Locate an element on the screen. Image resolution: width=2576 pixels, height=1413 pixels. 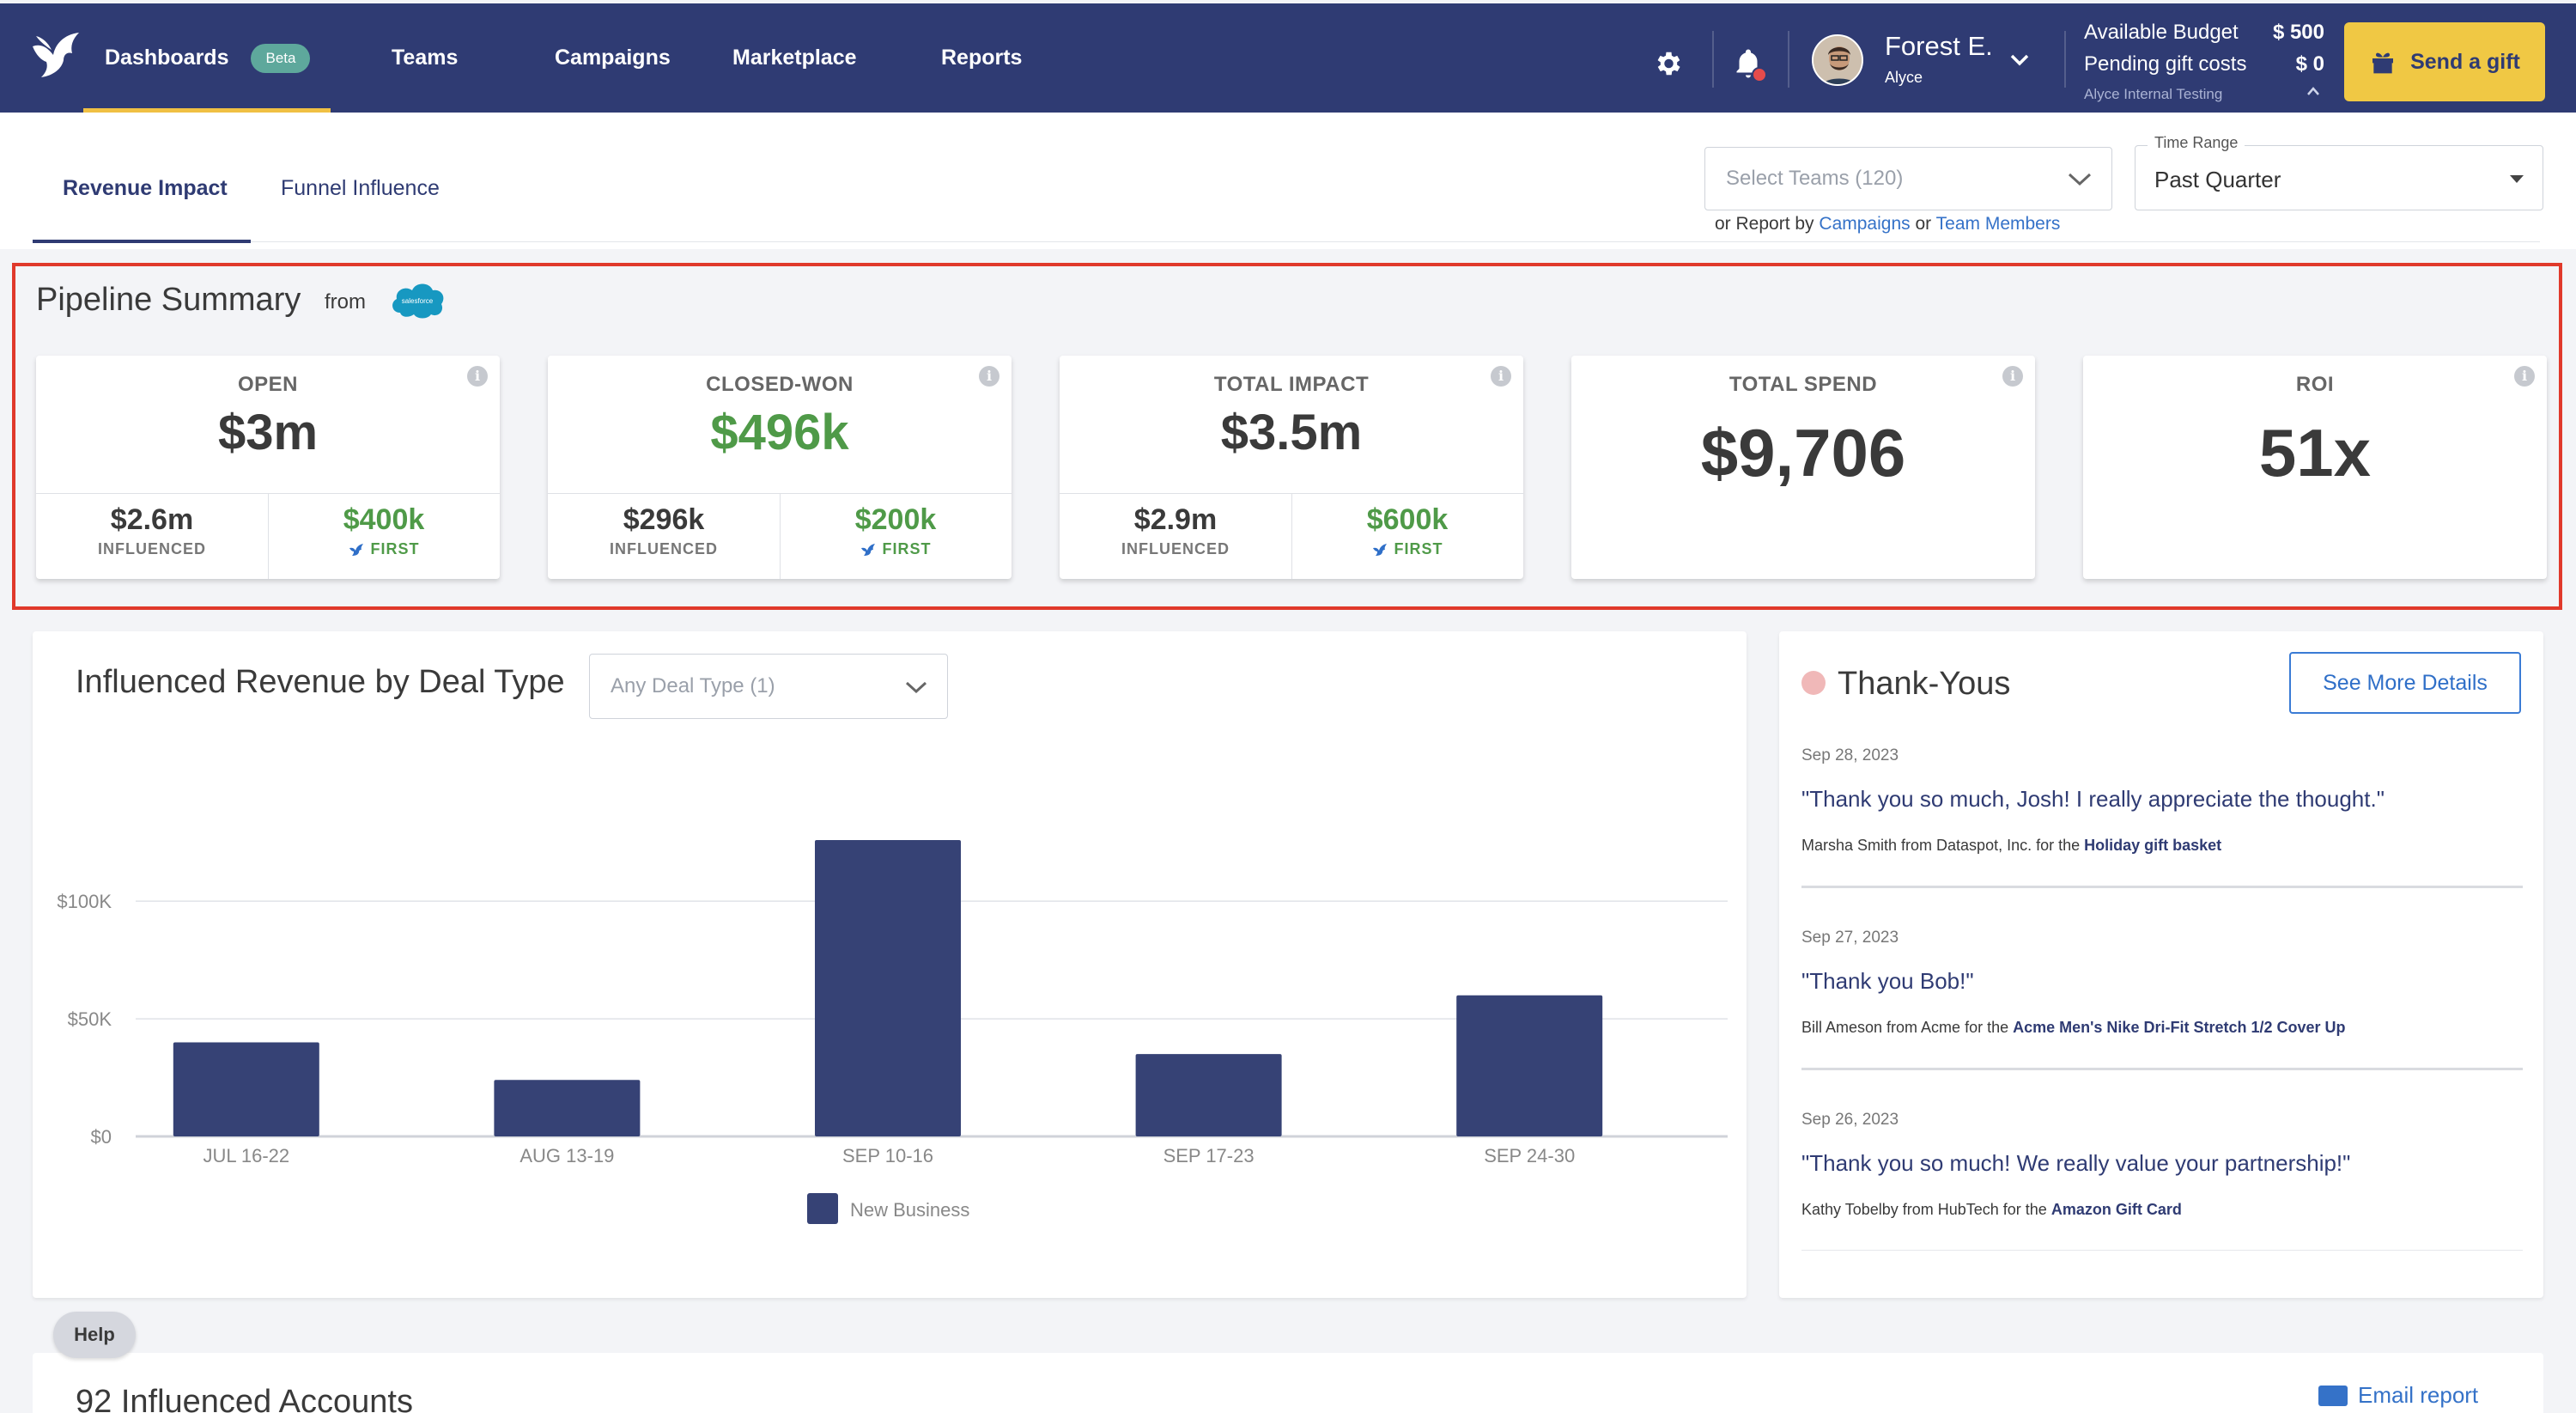
metric-value: $496k is located at coordinates (779, 433).